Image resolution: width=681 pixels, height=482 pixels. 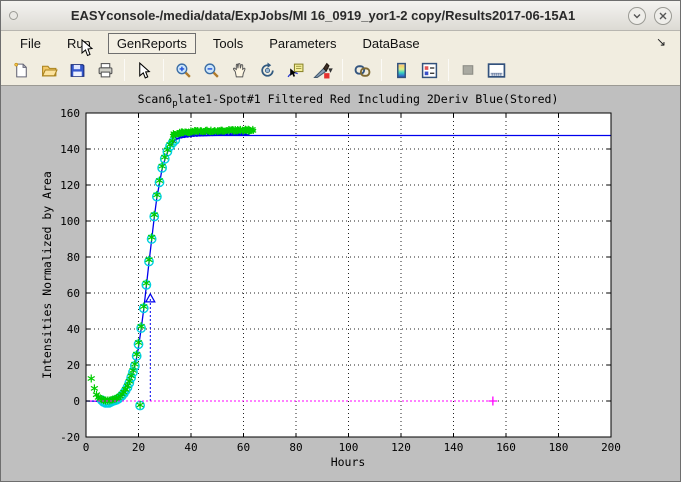 I want to click on minimize-button, so click(x=637, y=15).